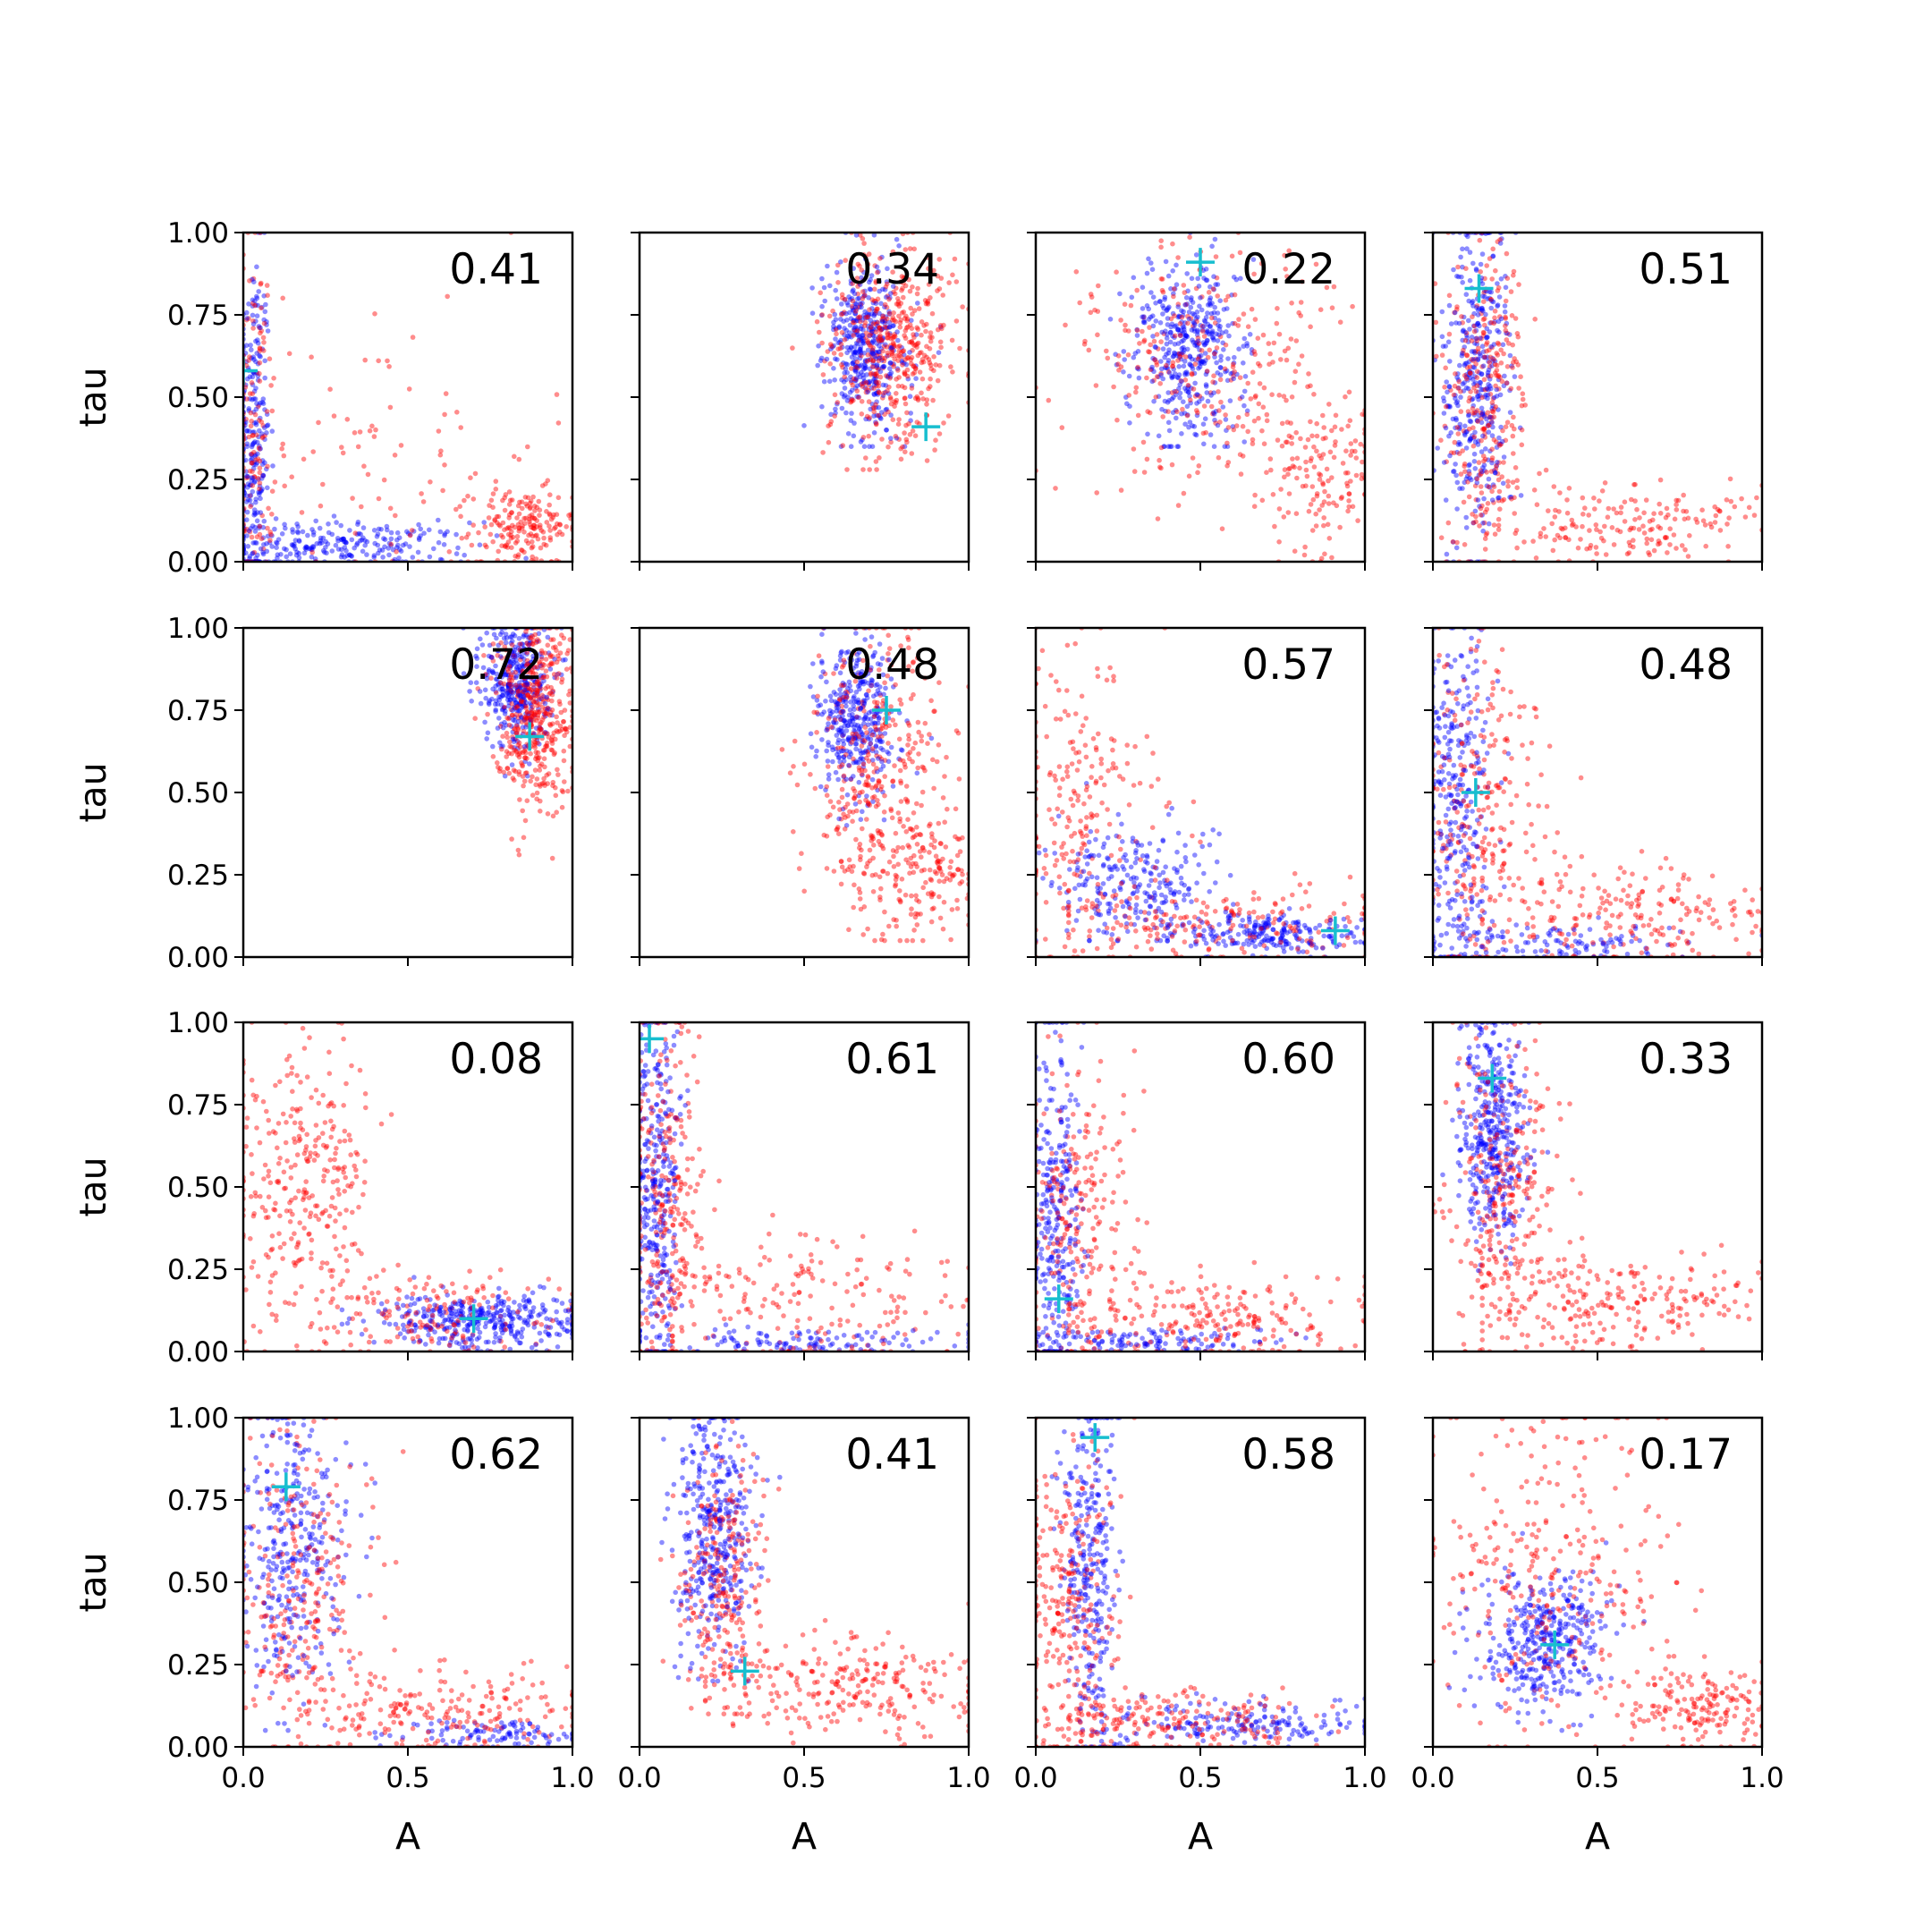 The image size is (1932, 1932). What do you see at coordinates (1200, 262) in the screenshot?
I see `truth-marker` at bounding box center [1200, 262].